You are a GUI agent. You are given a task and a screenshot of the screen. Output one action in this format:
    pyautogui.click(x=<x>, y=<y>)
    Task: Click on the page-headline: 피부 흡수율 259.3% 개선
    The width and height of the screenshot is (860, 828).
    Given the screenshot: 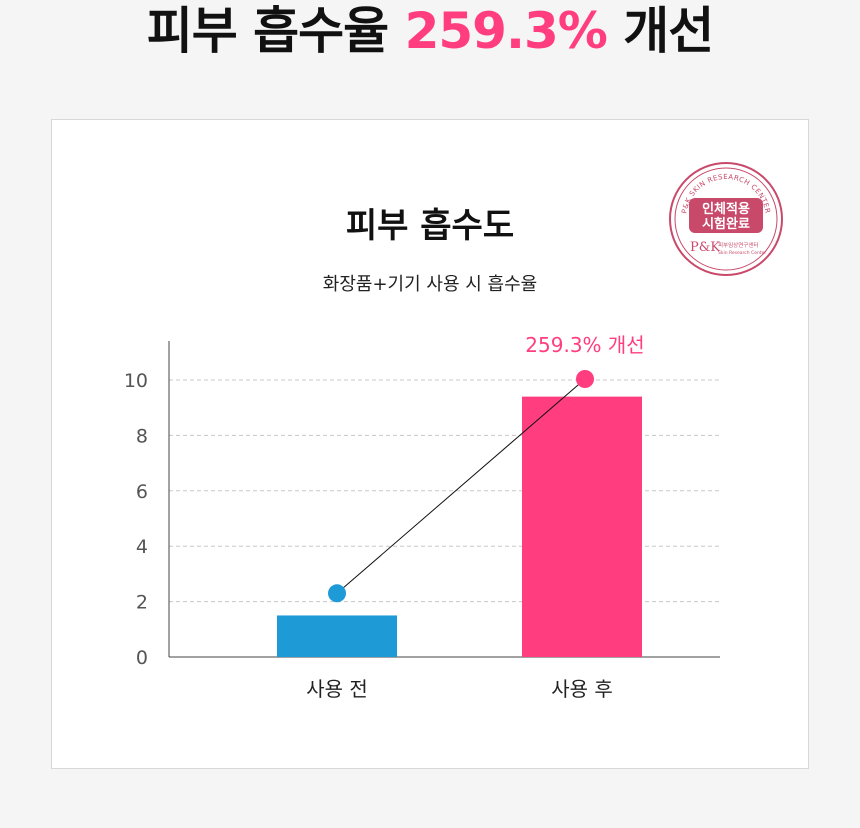 What is the action you would take?
    pyautogui.click(x=430, y=35)
    